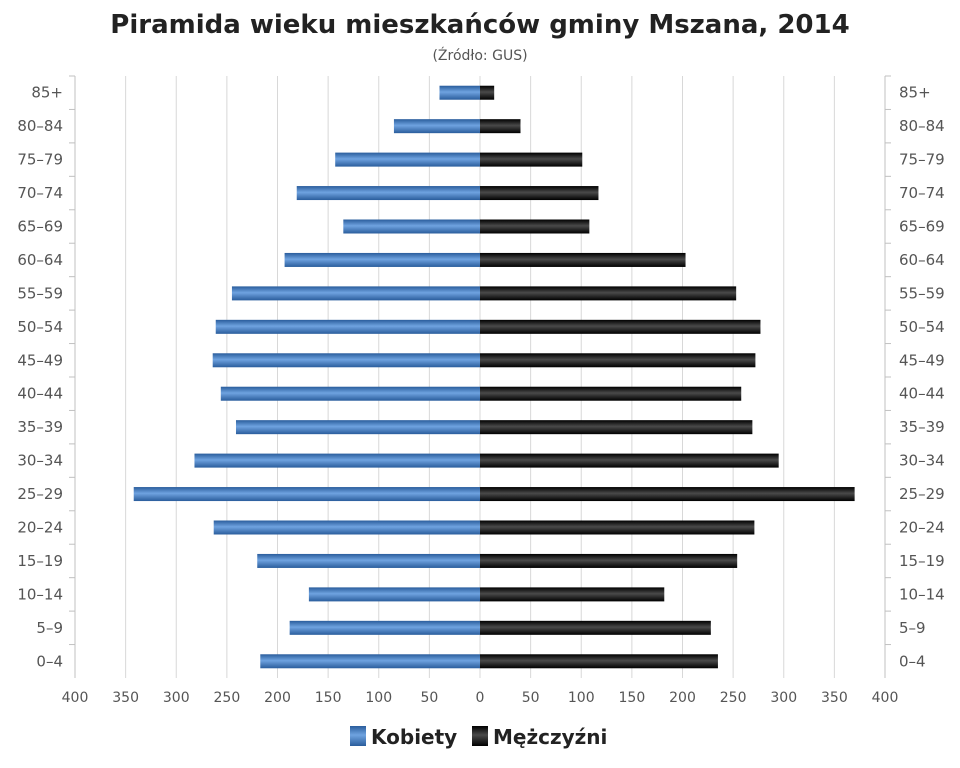 The image size is (960, 768). Describe the element at coordinates (40, 528) in the screenshot. I see `y-category-label-left: 20–24` at that location.